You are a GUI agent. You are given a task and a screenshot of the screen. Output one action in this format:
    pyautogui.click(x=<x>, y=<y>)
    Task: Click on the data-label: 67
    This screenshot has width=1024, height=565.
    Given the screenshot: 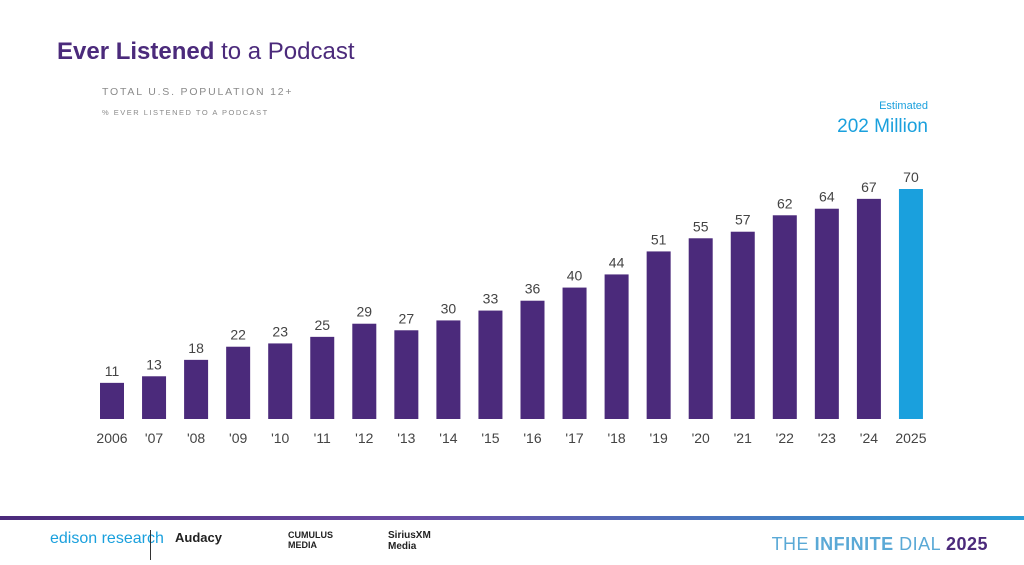 What is the action you would take?
    pyautogui.click(x=869, y=187)
    